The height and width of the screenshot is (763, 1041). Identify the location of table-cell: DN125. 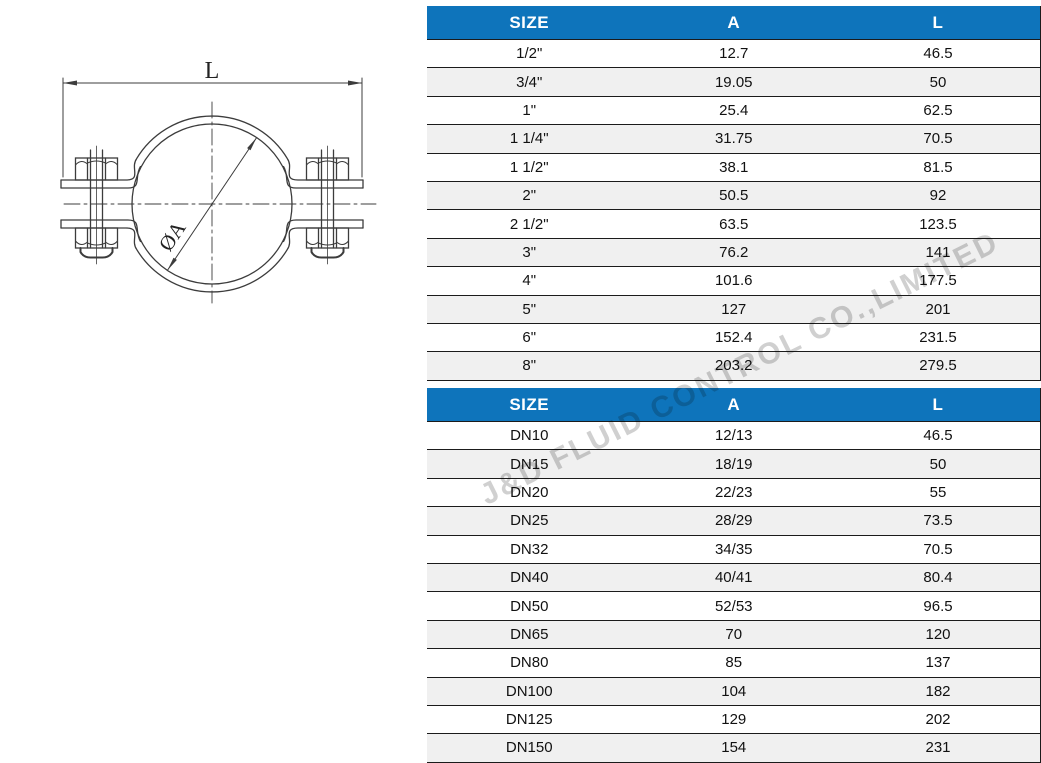
(529, 720).